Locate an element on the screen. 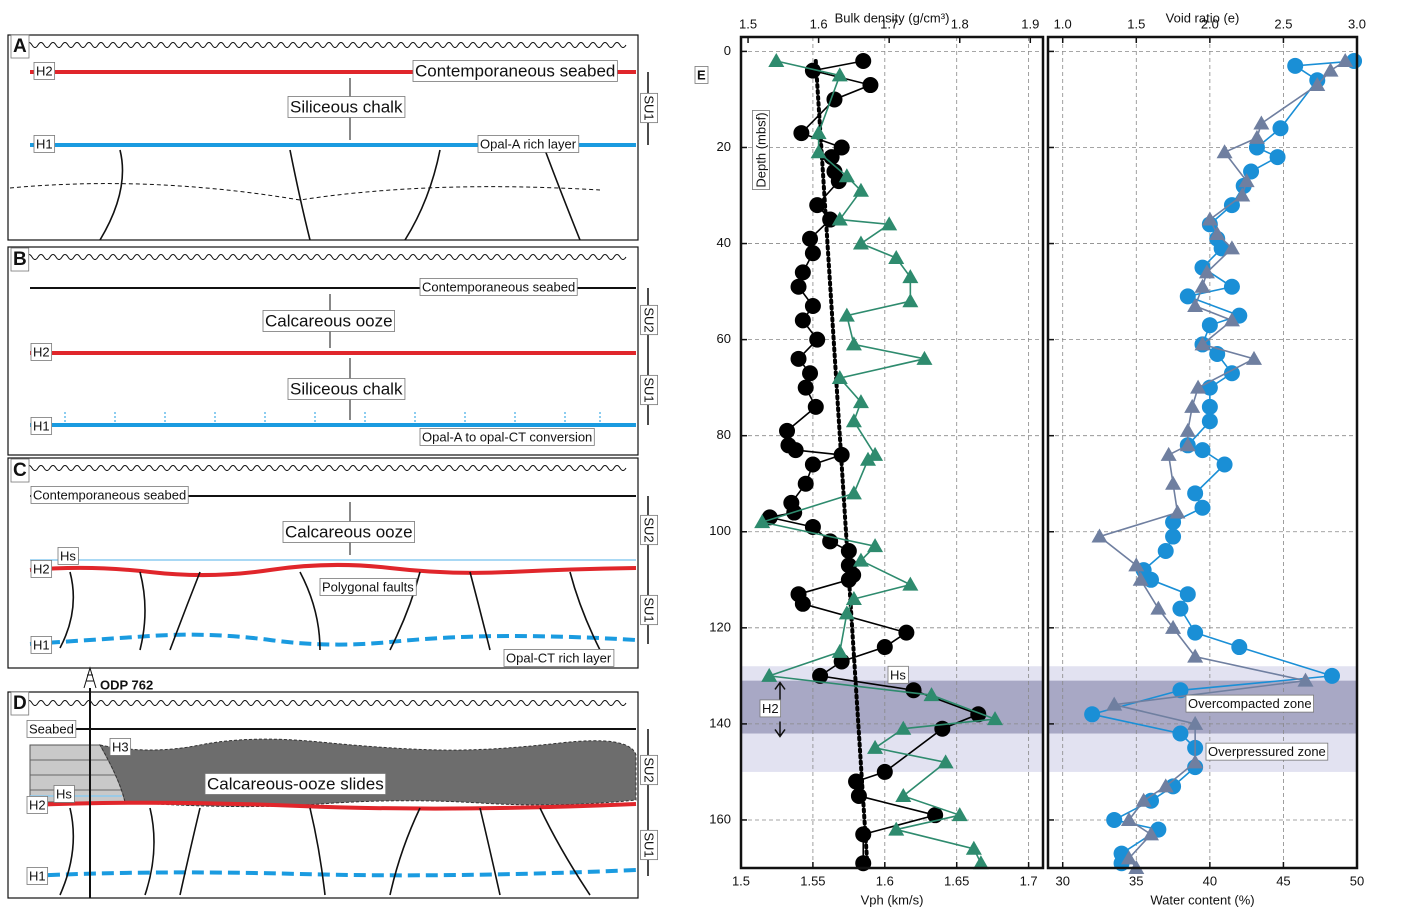 This screenshot has width=1427, height=912. horizon-h1 is located at coordinates (333, 639).